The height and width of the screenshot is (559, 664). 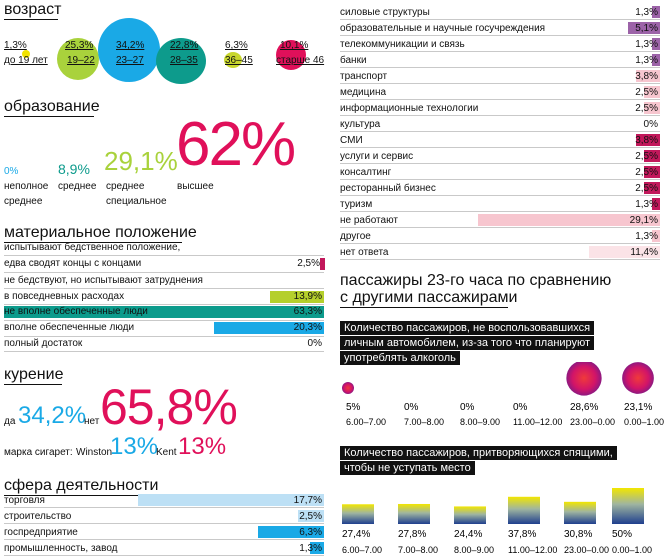 I want to click on material-row-label: полный достаток, so click(x=43, y=343).